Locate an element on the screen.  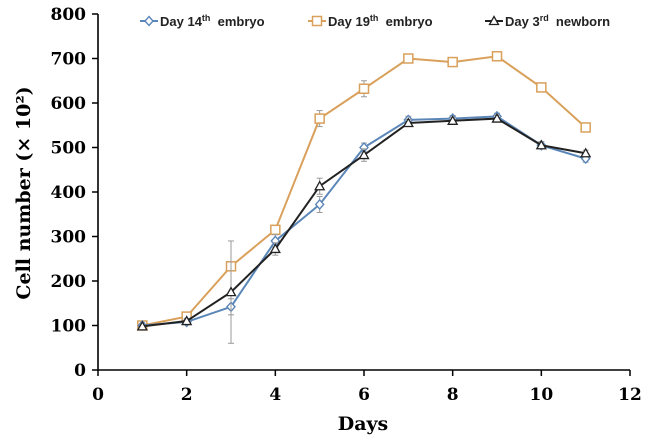
y-tick-label: 400 is located at coordinates (69, 193).